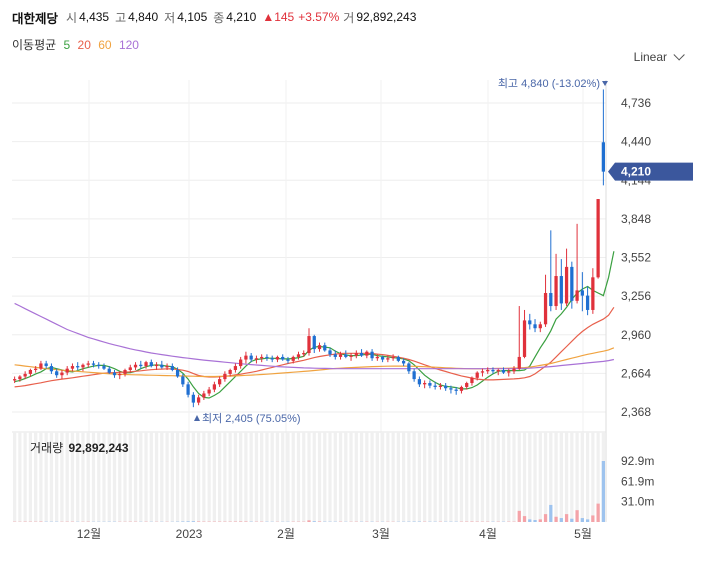 This screenshot has height=561, width=701. I want to click on volume-tick-label: 31.0m, so click(637, 502).